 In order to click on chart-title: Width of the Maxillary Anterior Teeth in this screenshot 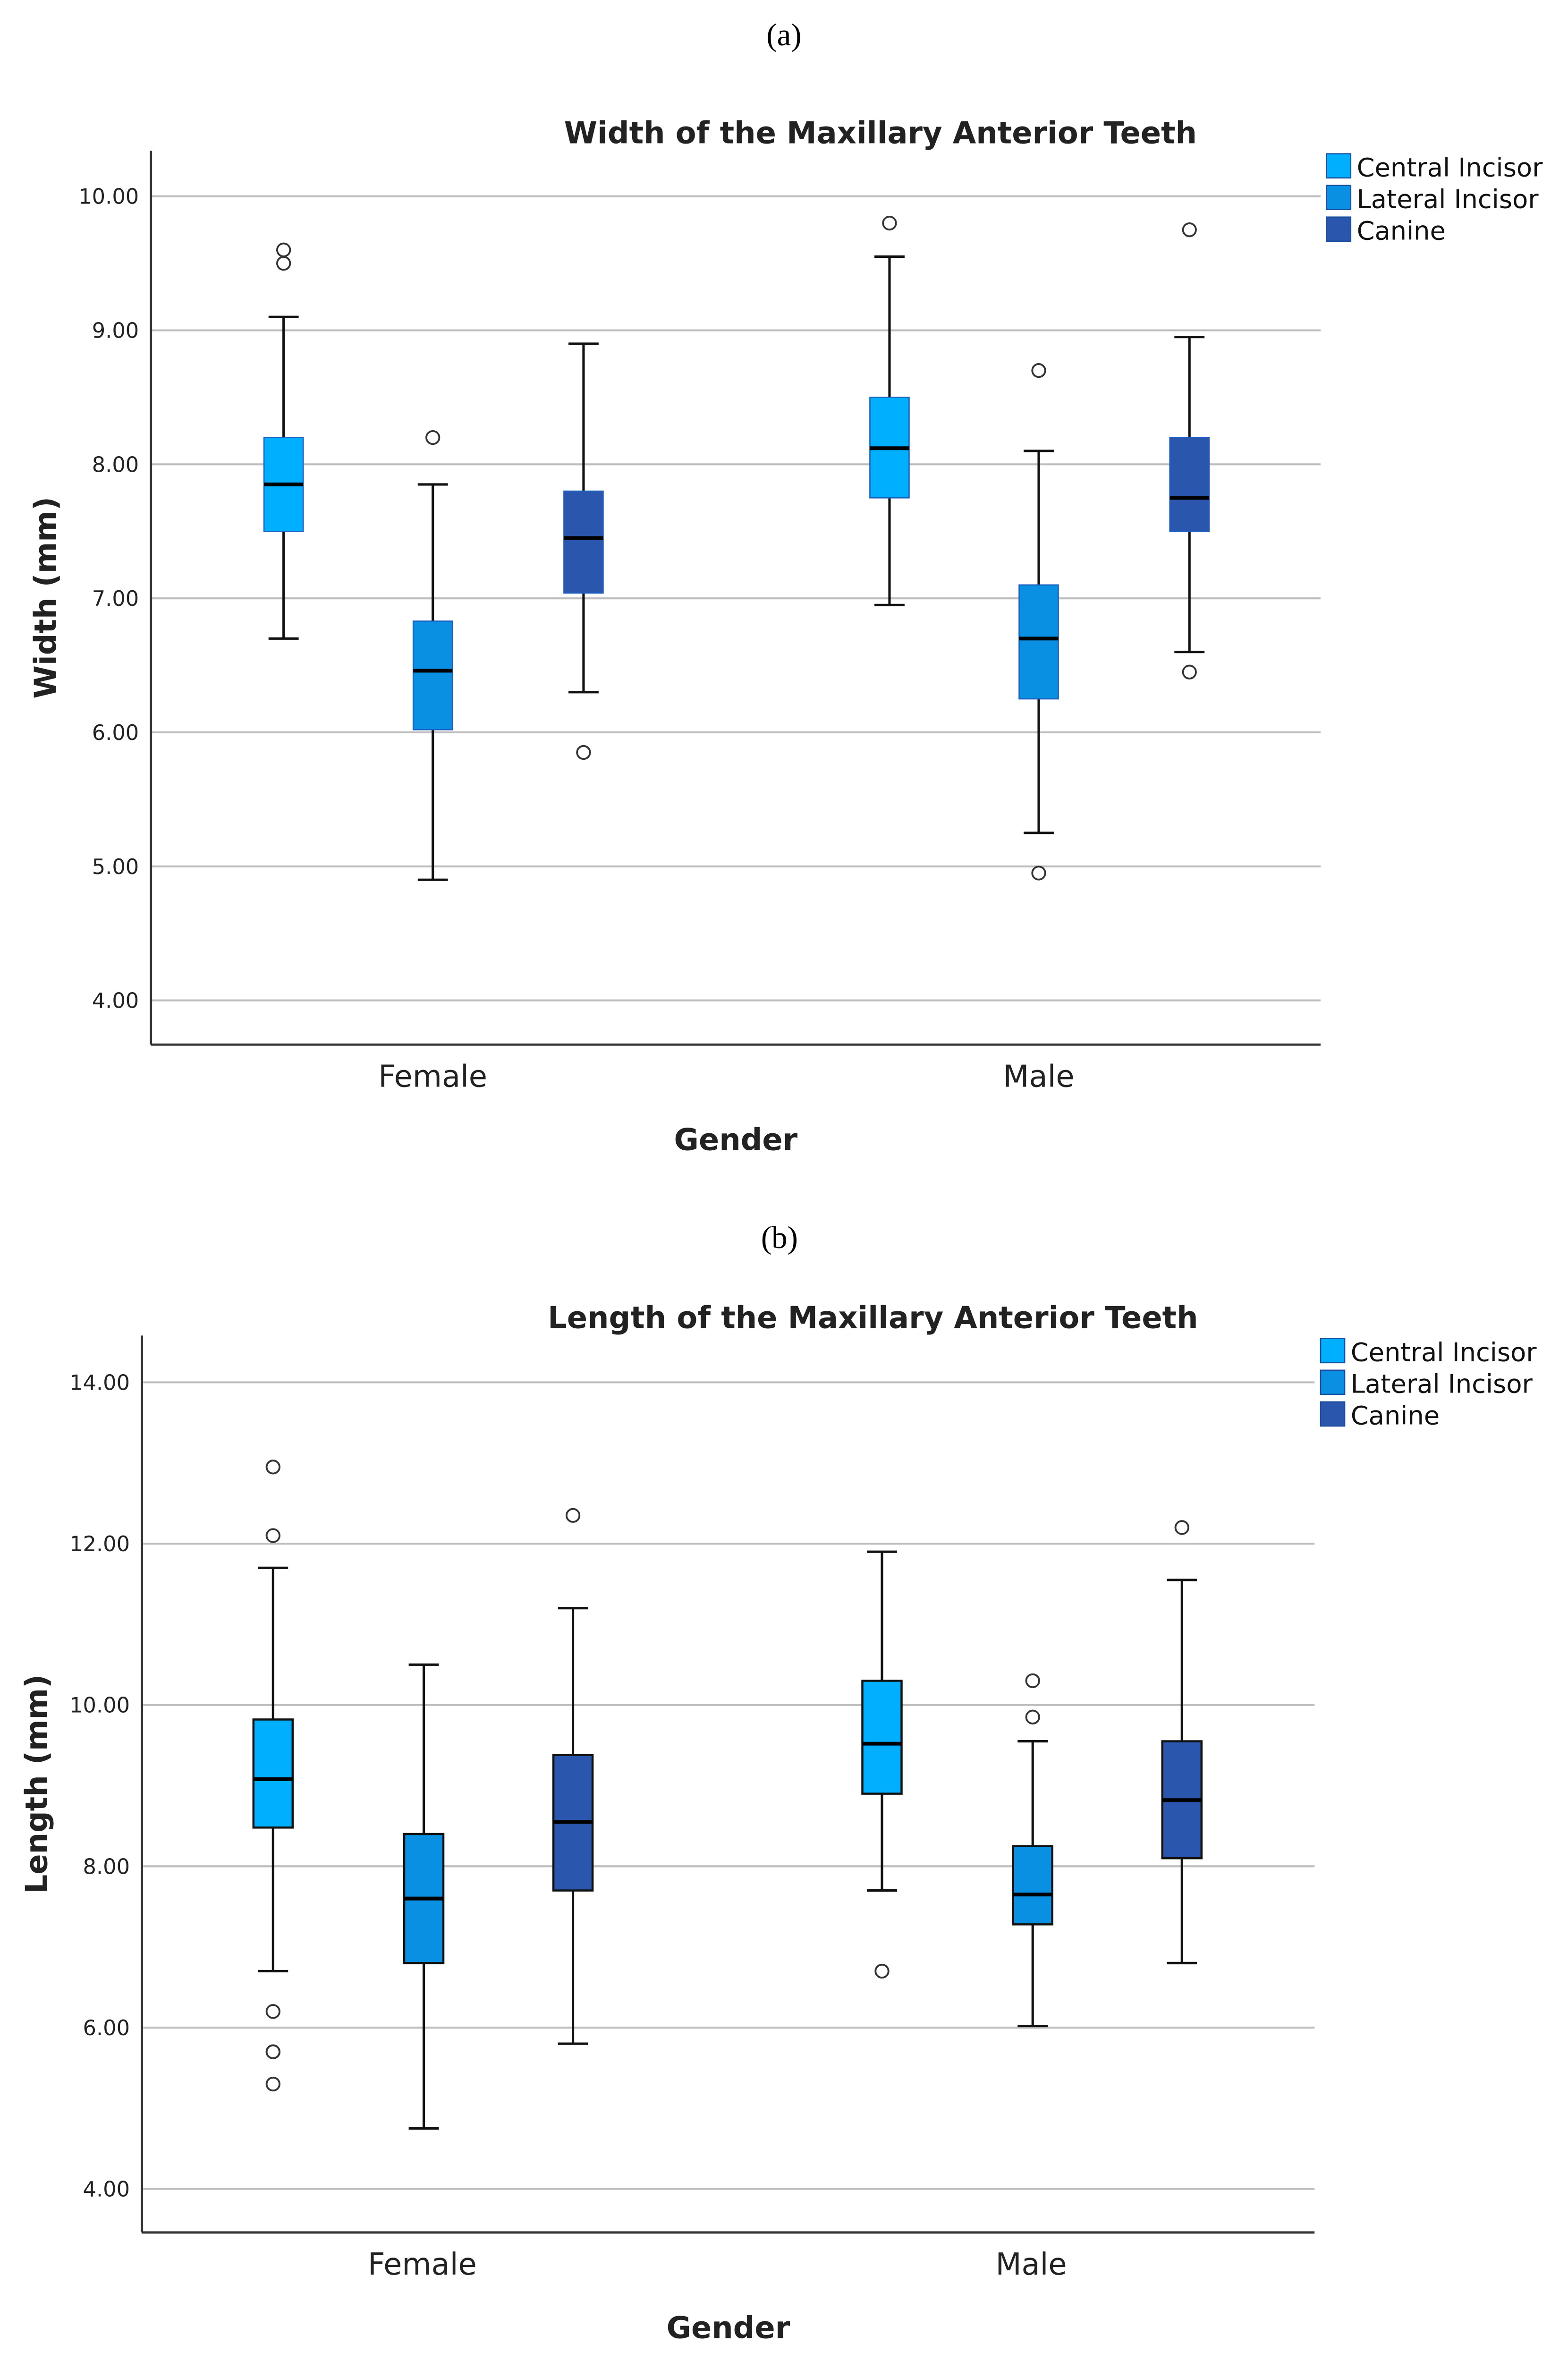, I will do `click(880, 133)`.